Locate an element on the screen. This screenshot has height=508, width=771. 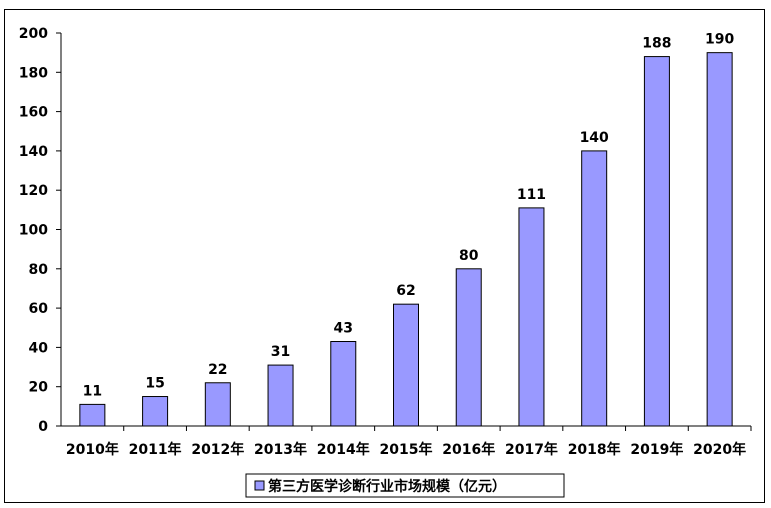
legend: 第三方医学诊断行业市场规模（亿元） is located at coordinates (405, 485).